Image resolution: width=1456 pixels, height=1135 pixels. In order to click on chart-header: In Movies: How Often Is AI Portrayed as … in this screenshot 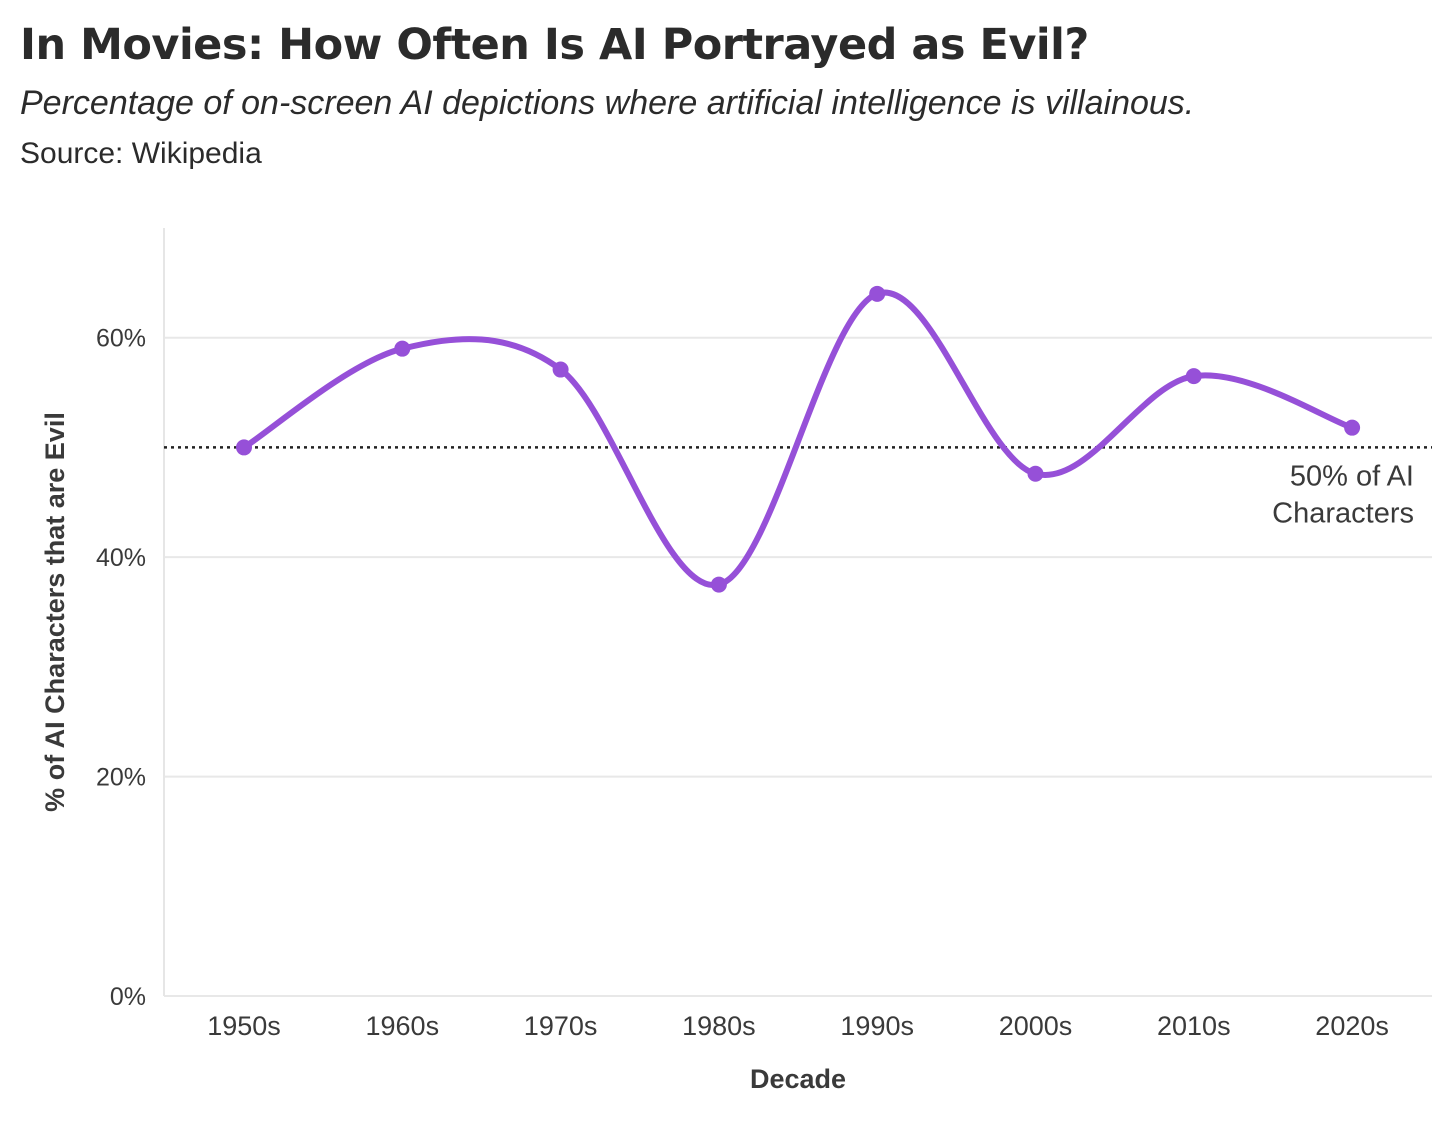, I will do `click(730, 95)`.